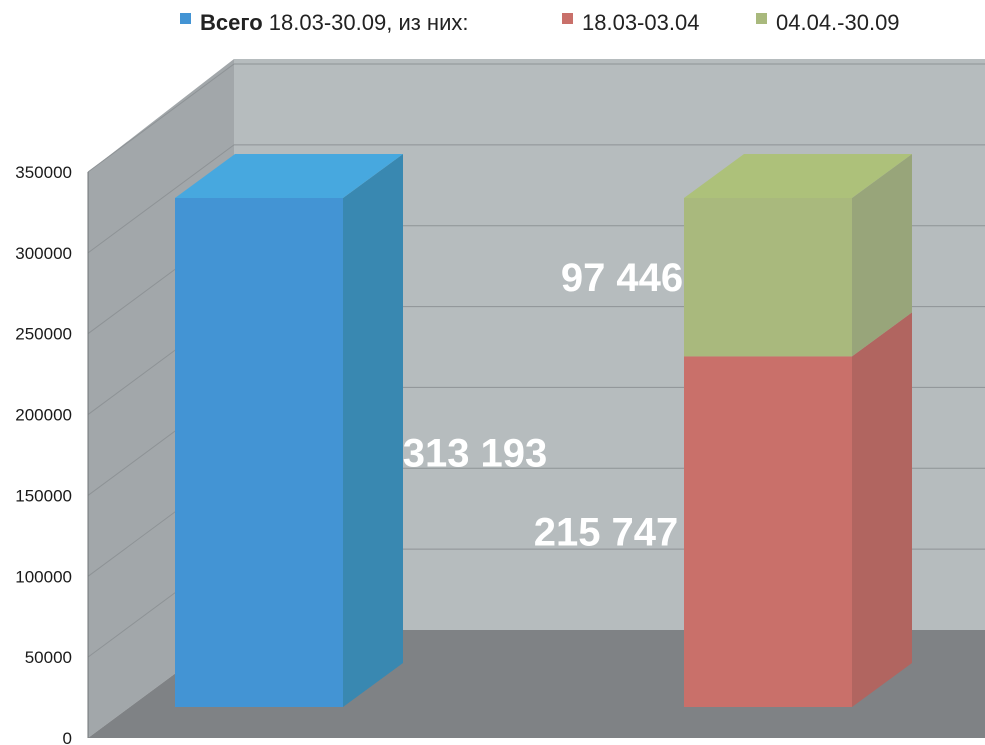  I want to click on legend-label-text: 04.04.-30.09, so click(838, 22).